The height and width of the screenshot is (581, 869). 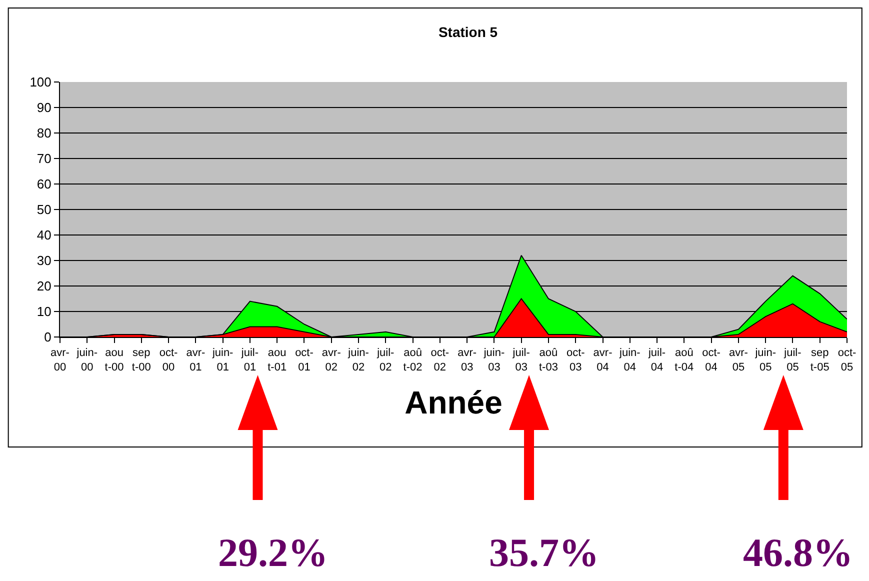 I want to click on x-tick-label: sep t-05, so click(x=820, y=360).